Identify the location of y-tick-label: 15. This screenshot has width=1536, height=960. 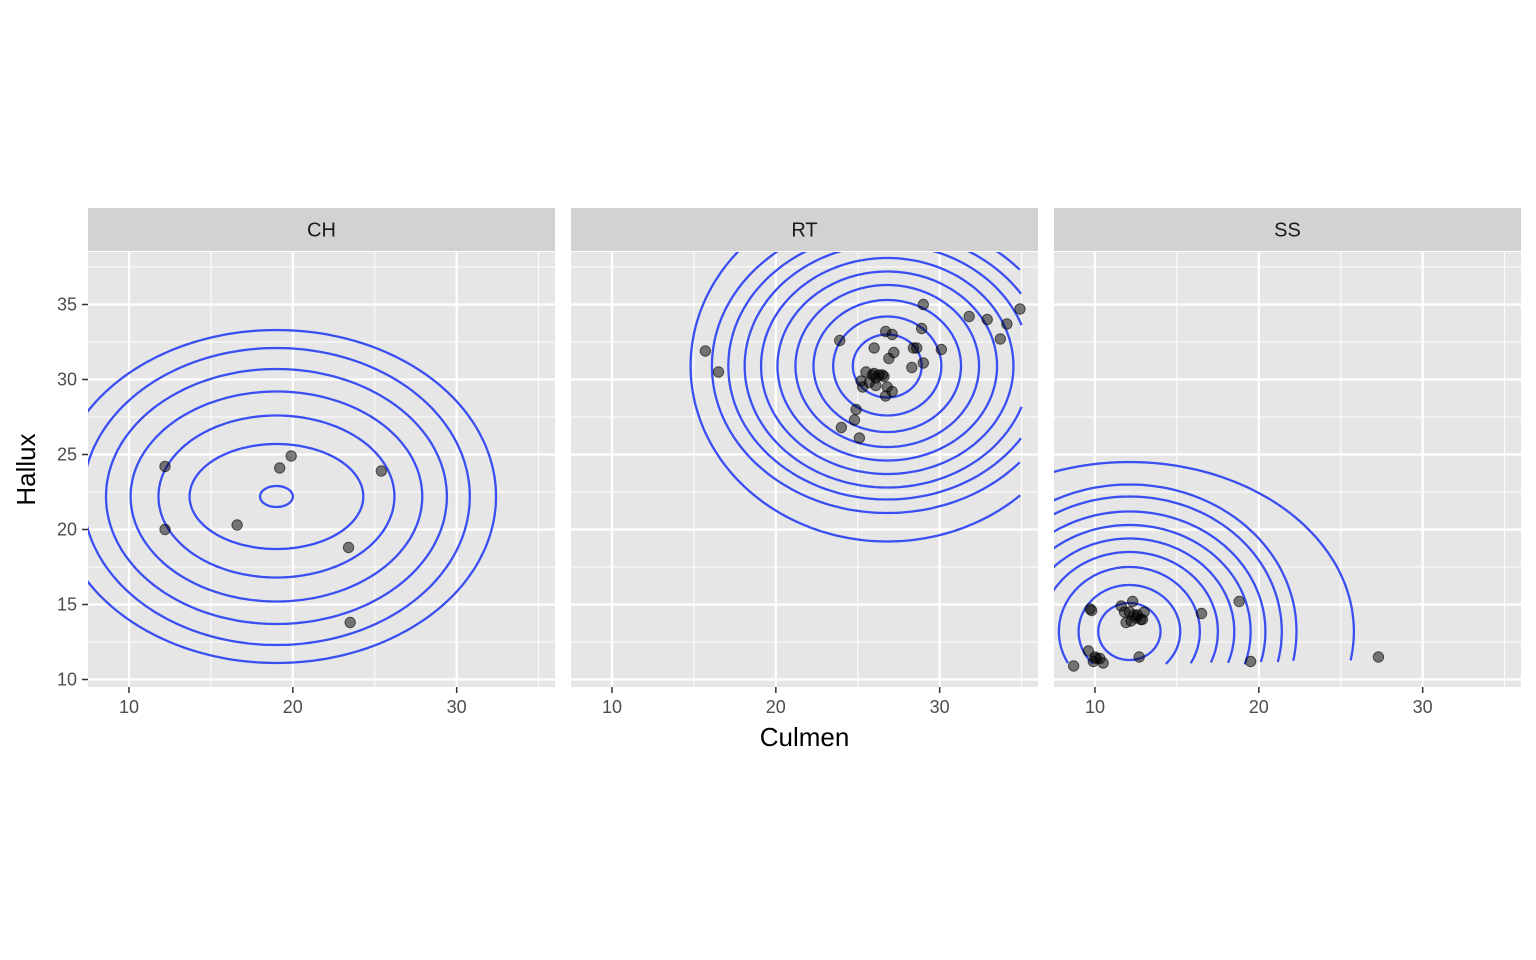
(67, 605).